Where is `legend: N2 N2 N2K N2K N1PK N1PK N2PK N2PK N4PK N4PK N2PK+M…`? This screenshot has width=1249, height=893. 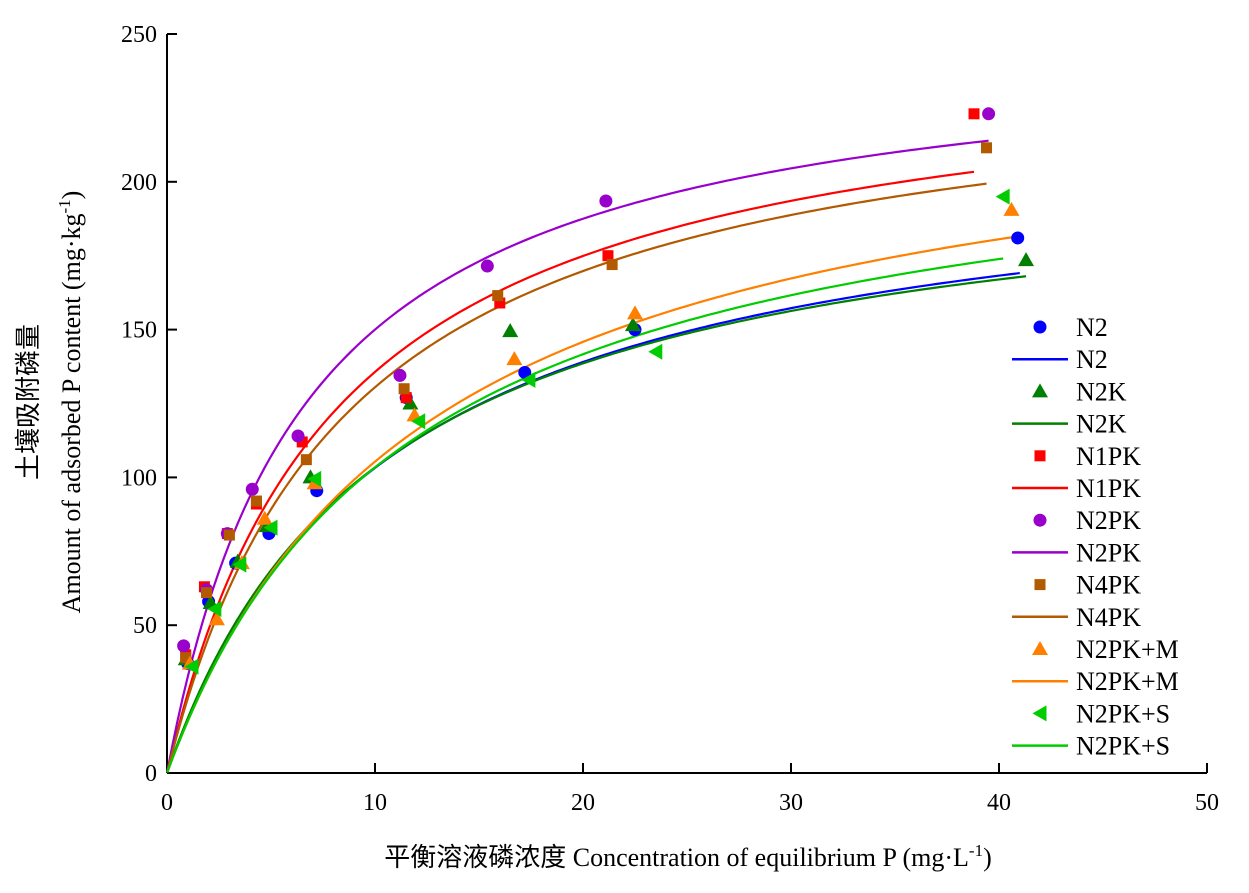
legend: N2 N2 N2K N2K N1PK N1PK N2PK N2PK N4PK N4PK N2PK+M… is located at coordinates (1095, 537).